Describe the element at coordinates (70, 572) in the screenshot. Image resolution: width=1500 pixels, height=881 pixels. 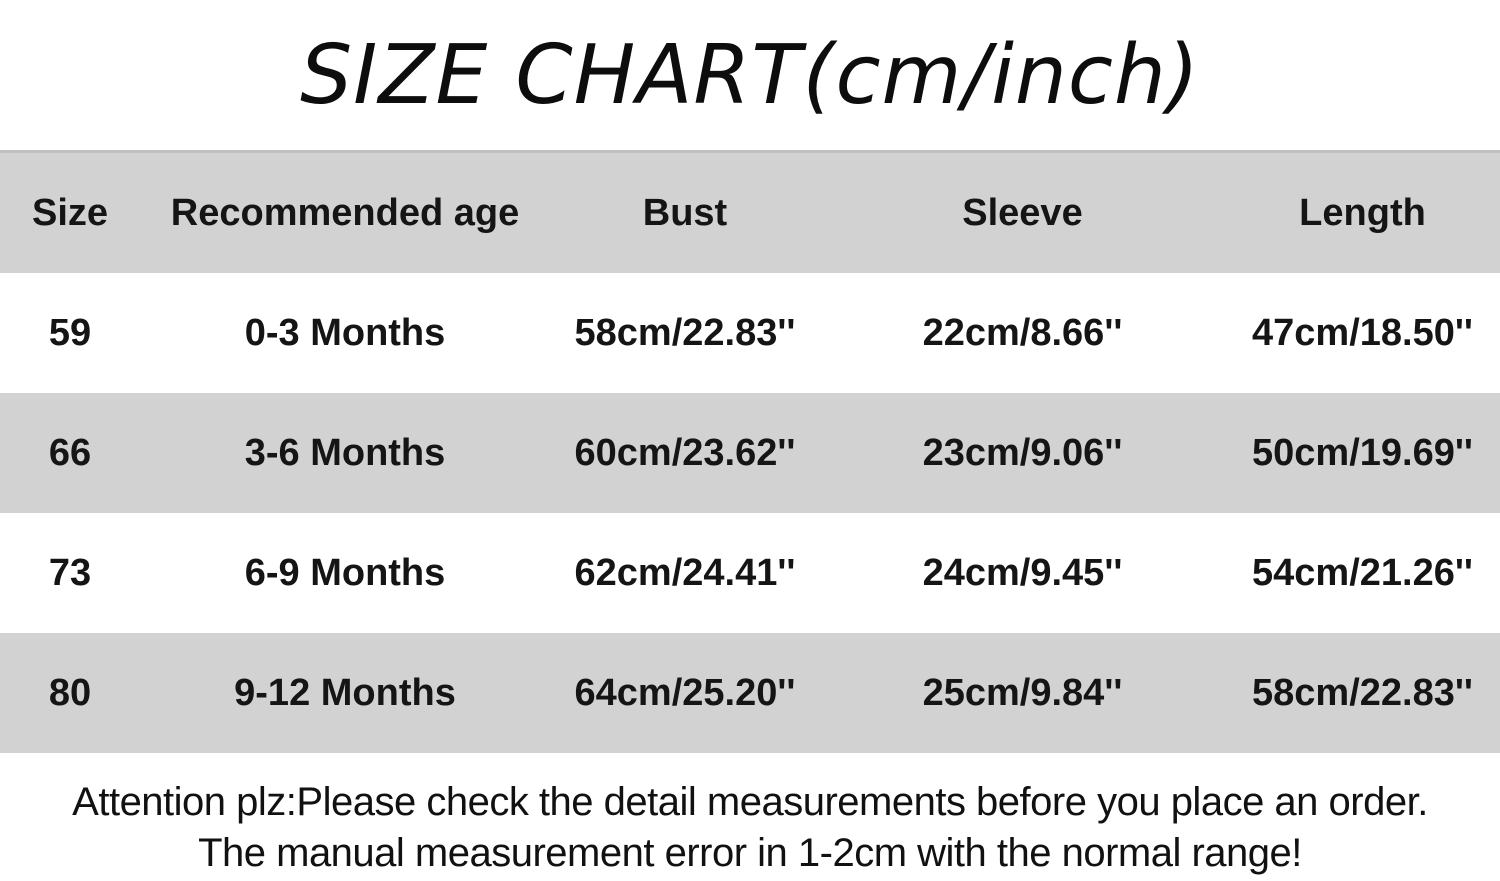
I see `cell-size: 73` at that location.